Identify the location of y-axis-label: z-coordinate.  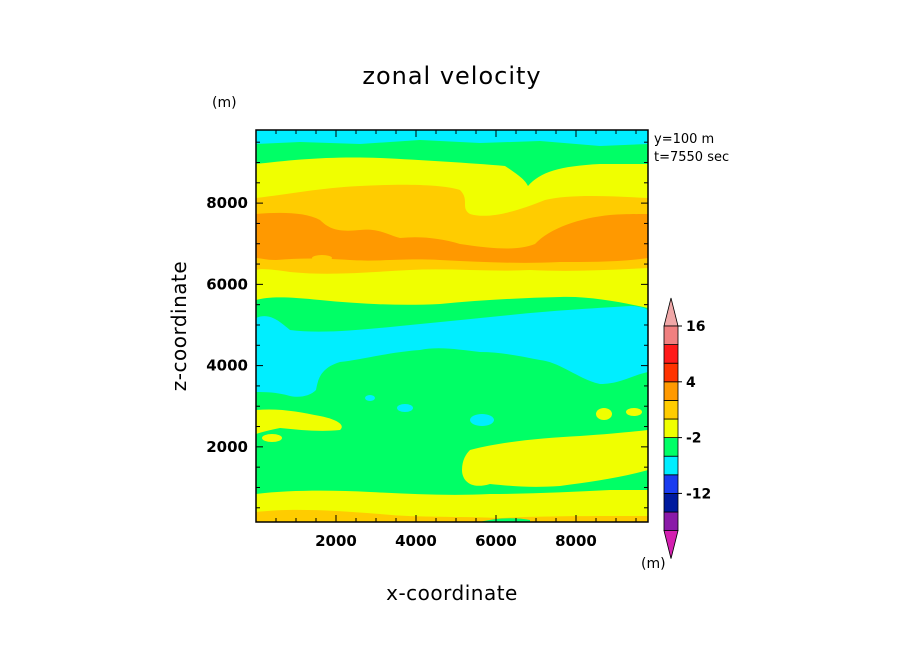
(179, 326).